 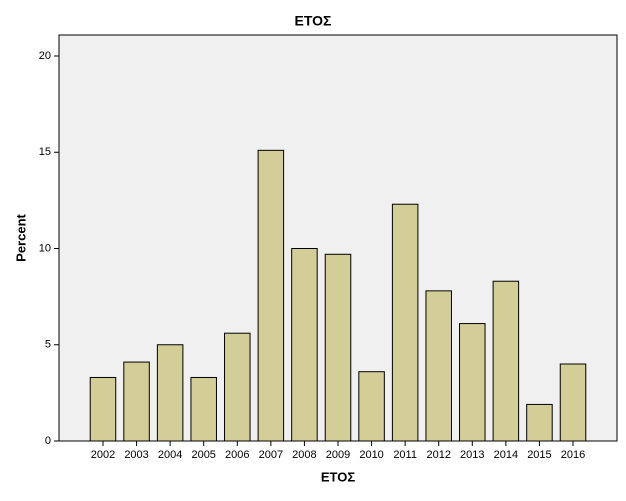 What do you see at coordinates (136, 455) in the screenshot?
I see `x-tick-label: 2003` at bounding box center [136, 455].